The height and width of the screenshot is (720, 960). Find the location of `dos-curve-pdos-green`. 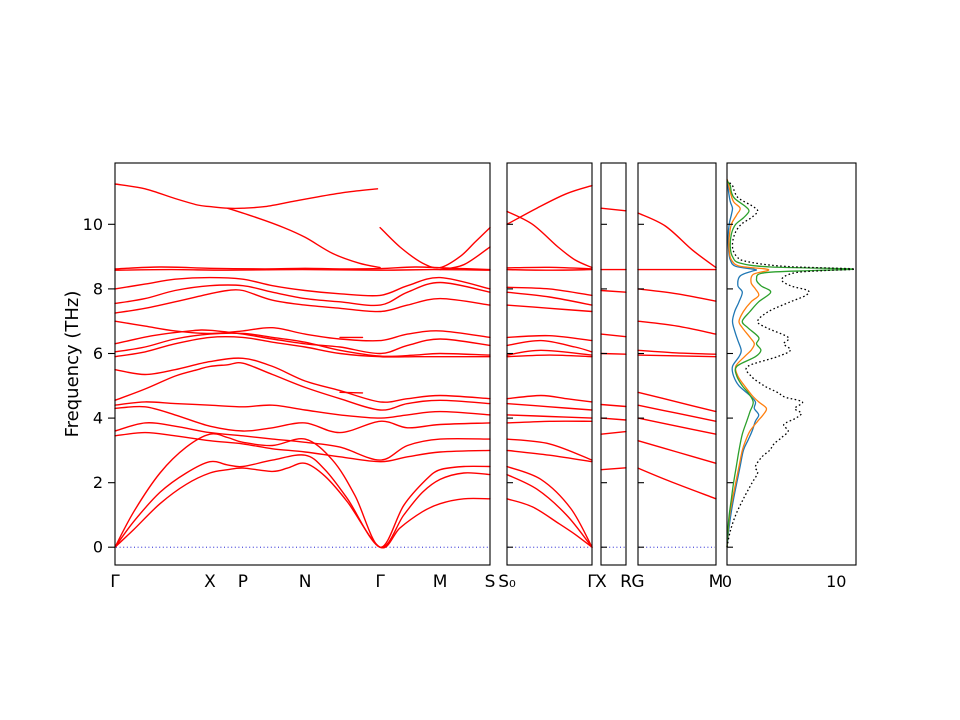

dos-curve-pdos-green is located at coordinates (790, 364).